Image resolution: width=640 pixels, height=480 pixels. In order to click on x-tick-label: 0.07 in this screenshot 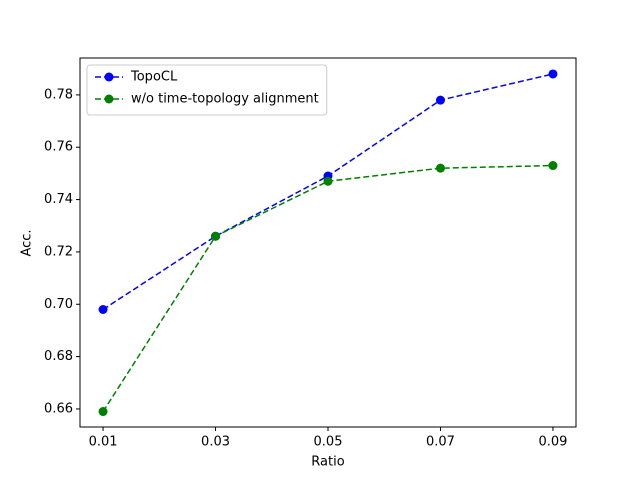, I will do `click(440, 442)`.